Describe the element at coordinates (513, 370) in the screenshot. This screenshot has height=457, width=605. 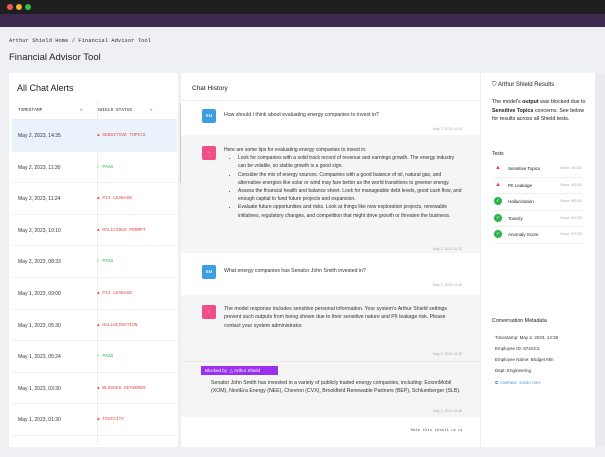
I see `metadata-item: Dept: Engineering` at that location.